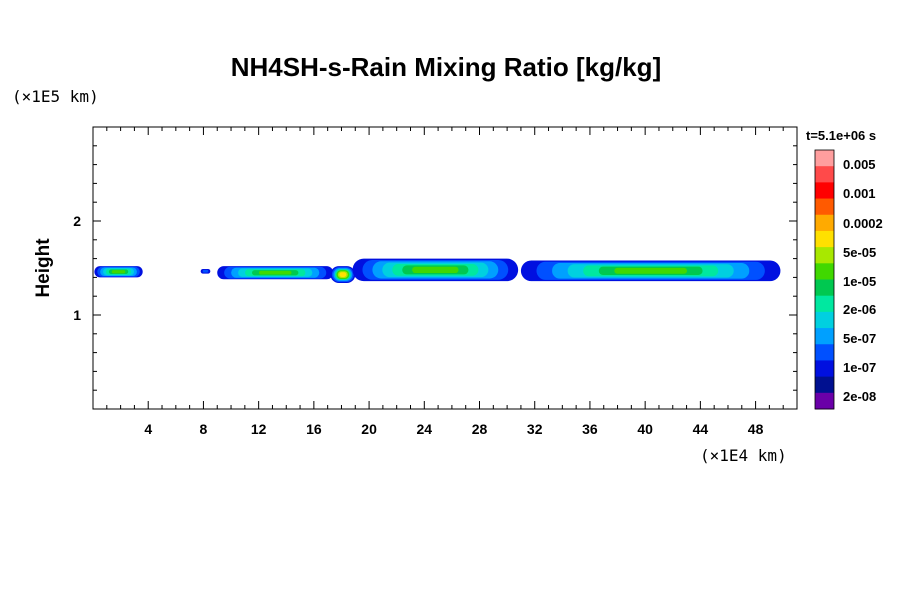 The image size is (900, 600). I want to click on time-label: t=5.1e+06 s, so click(841, 135).